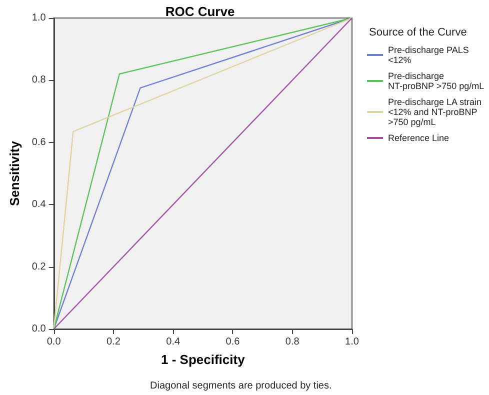 This screenshot has width=489, height=395. What do you see at coordinates (39, 329) in the screenshot?
I see `y-tick-label: 0.0` at bounding box center [39, 329].